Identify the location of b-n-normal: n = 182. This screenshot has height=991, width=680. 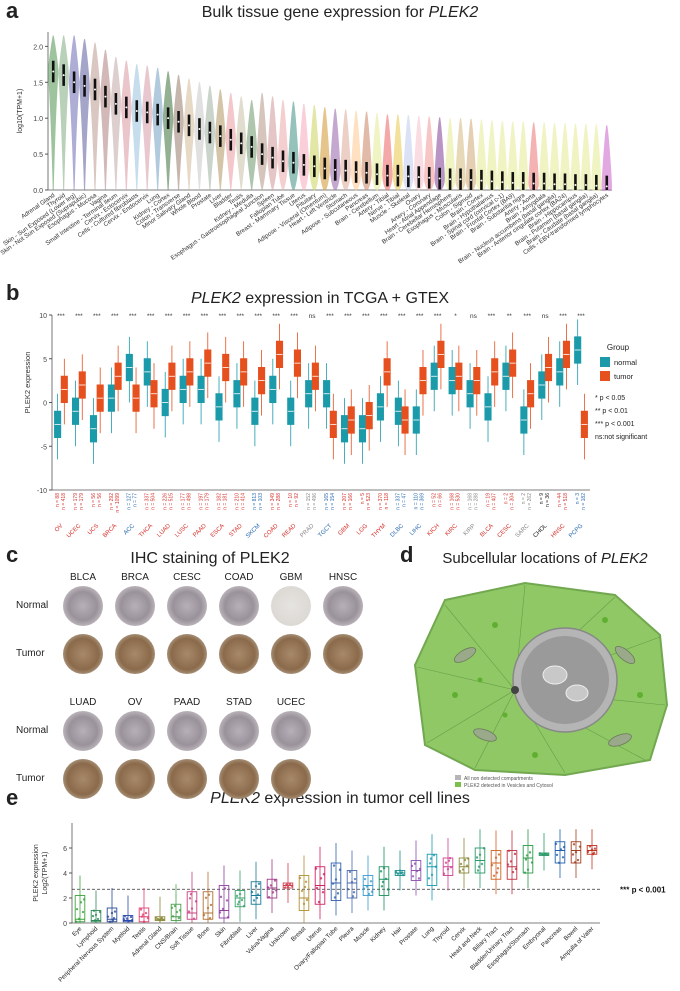
(219, 501).